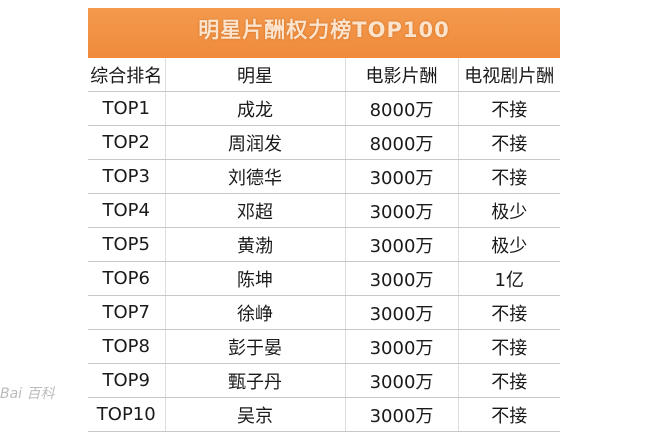 The width and height of the screenshot is (650, 432). I want to click on cell-star: 徐峥, so click(254, 312).